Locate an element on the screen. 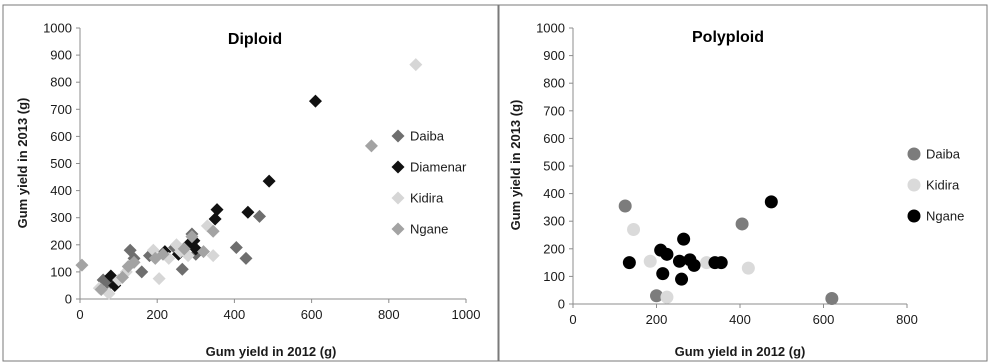  legend-label: Diamenar is located at coordinates (438, 167).